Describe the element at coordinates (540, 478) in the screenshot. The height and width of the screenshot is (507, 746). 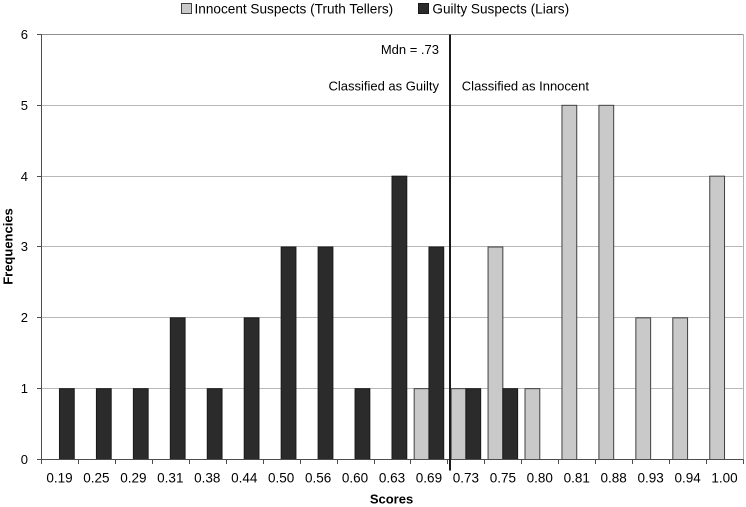
I see `svg-text: 0.80` at that location.